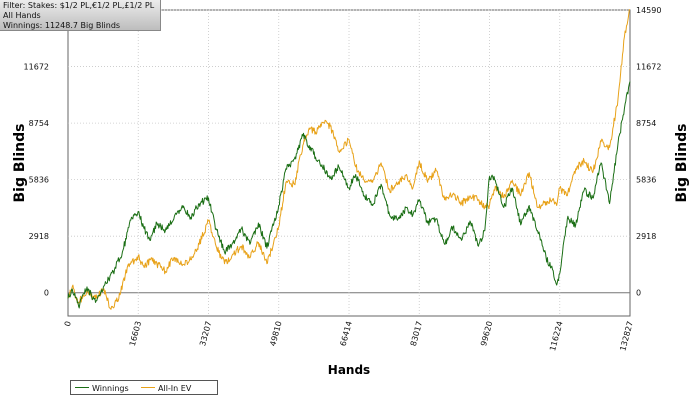 Image resolution: width=700 pixels, height=405 pixels. What do you see at coordinates (349, 370) in the screenshot?
I see `x-axis-label: Hands` at bounding box center [349, 370].